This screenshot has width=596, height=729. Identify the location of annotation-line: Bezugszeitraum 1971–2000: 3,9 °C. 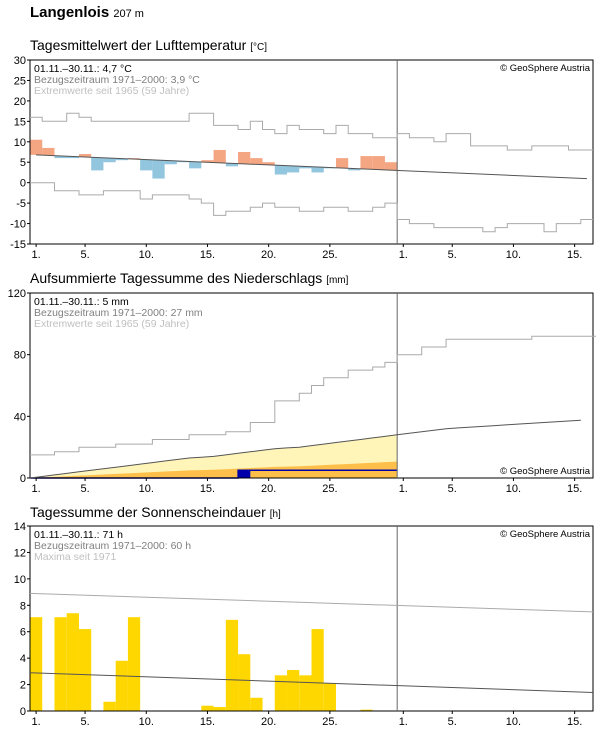
(117, 80).